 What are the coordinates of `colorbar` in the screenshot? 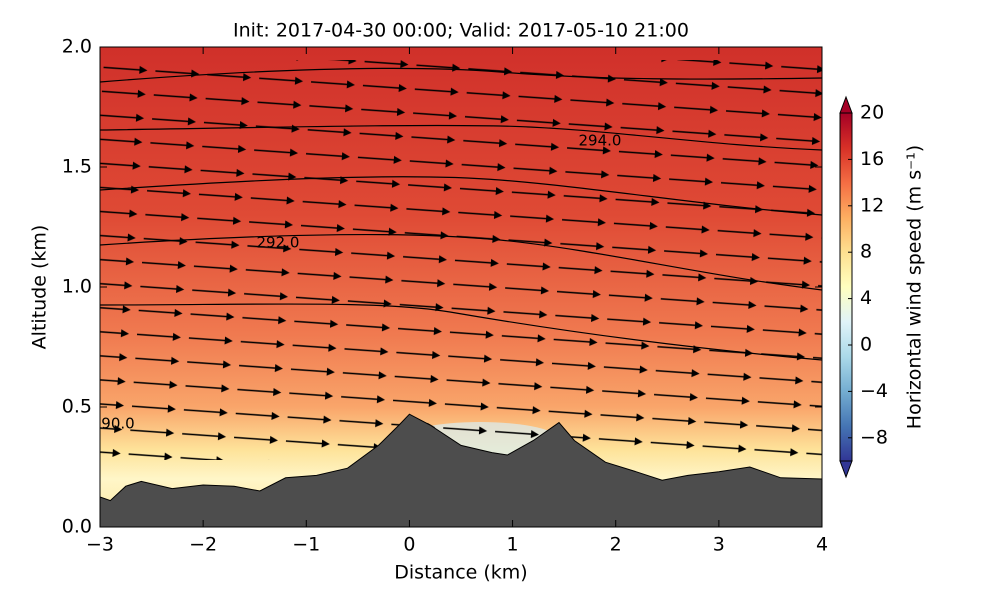 It's located at (846, 287).